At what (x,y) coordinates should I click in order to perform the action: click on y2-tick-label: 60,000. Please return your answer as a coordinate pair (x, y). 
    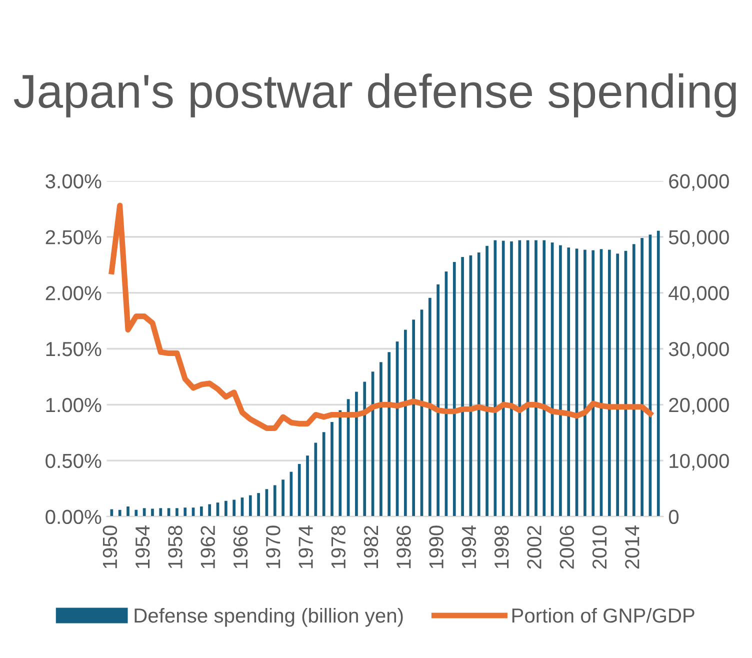
    Looking at the image, I should click on (699, 182).